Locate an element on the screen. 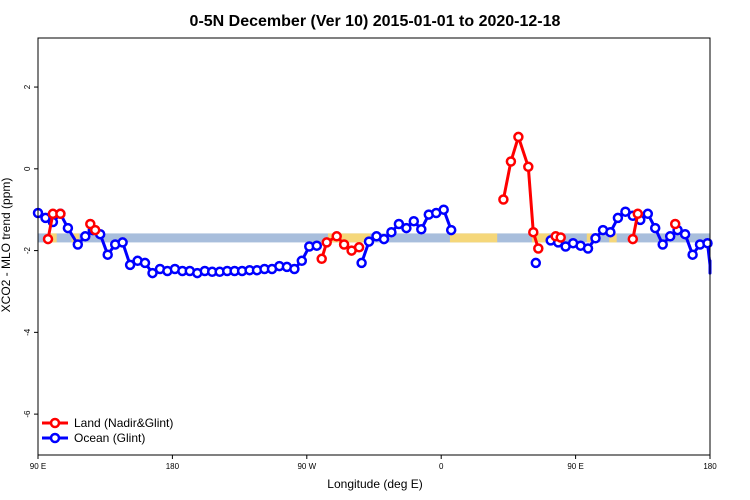 The height and width of the screenshot is (500, 750). x-tick-label: 90 W is located at coordinates (306, 466).